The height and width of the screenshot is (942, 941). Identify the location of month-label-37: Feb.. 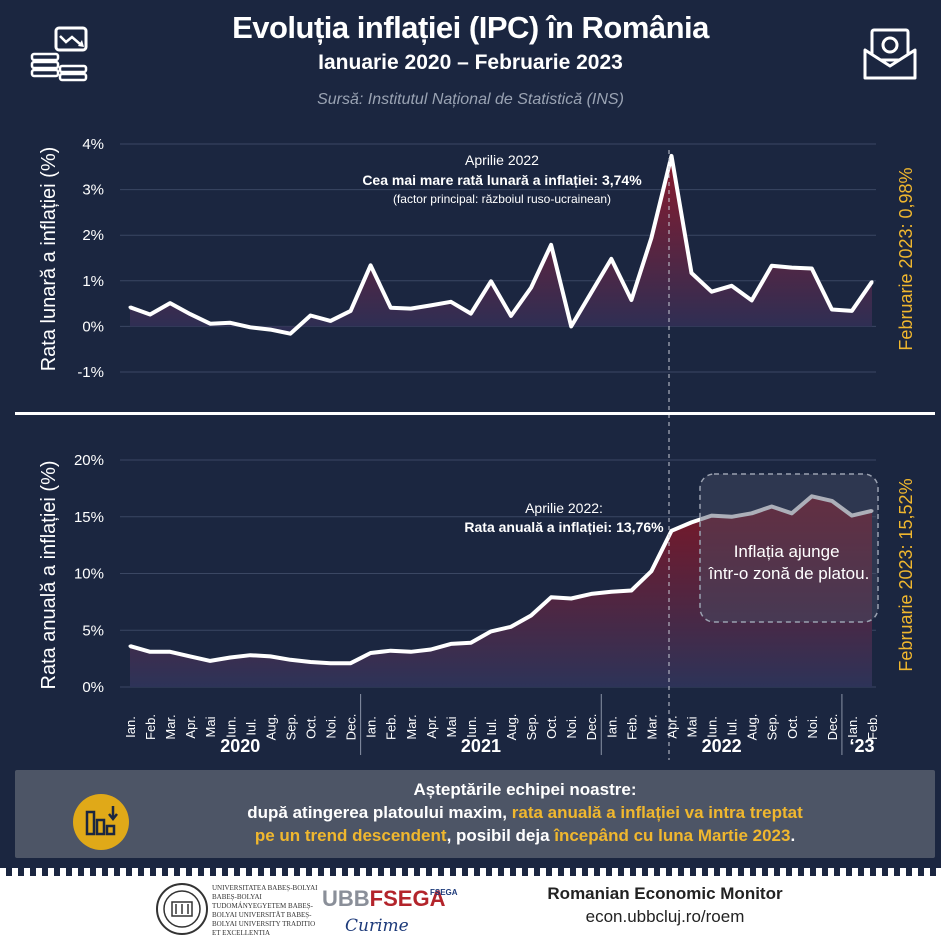
(872, 727).